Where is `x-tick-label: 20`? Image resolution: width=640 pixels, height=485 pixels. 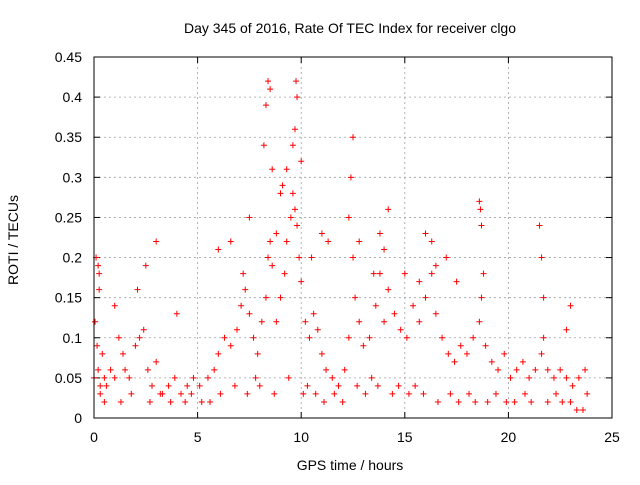 x-tick-label: 20 is located at coordinates (509, 437).